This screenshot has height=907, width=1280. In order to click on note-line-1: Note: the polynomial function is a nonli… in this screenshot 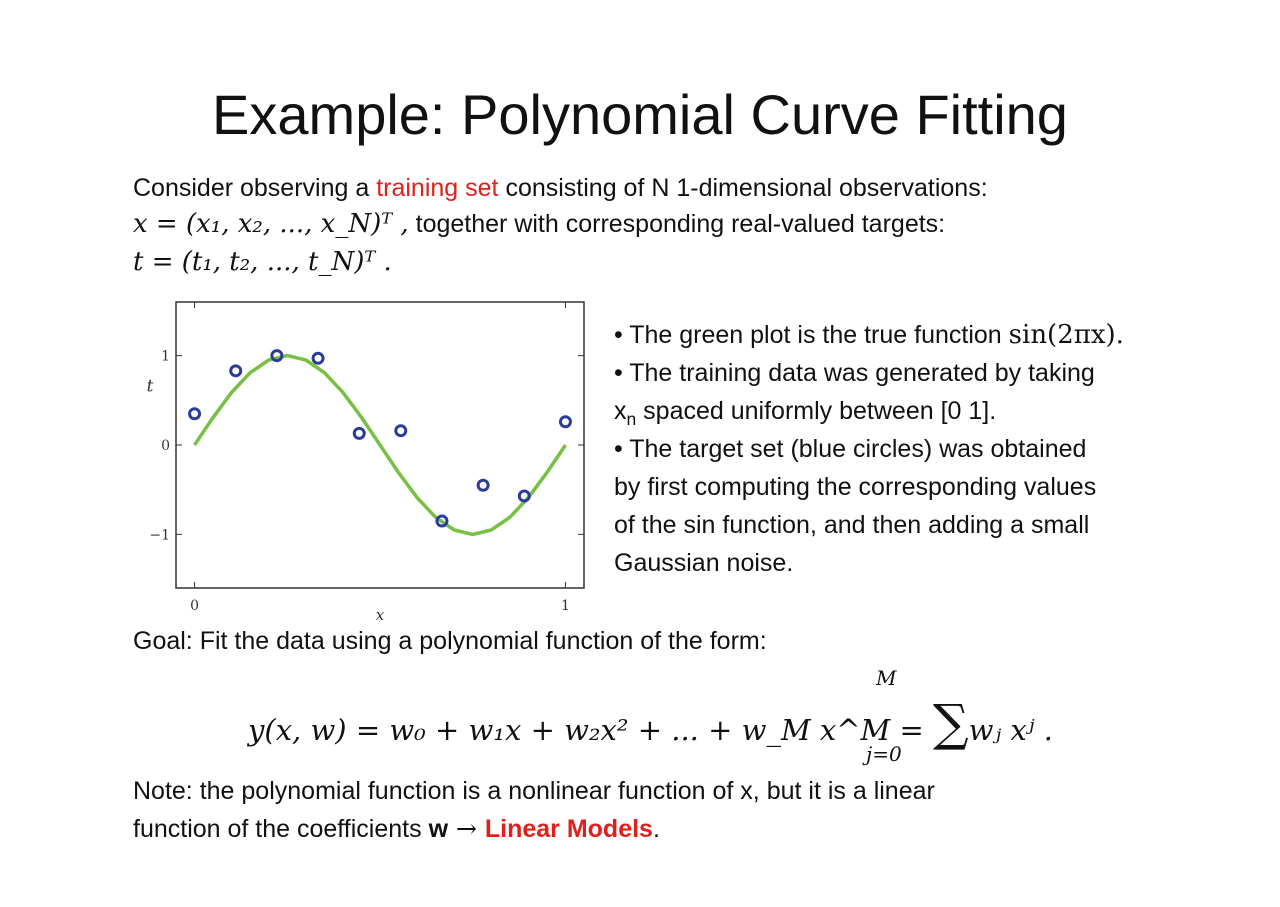, I will do `click(534, 791)`.